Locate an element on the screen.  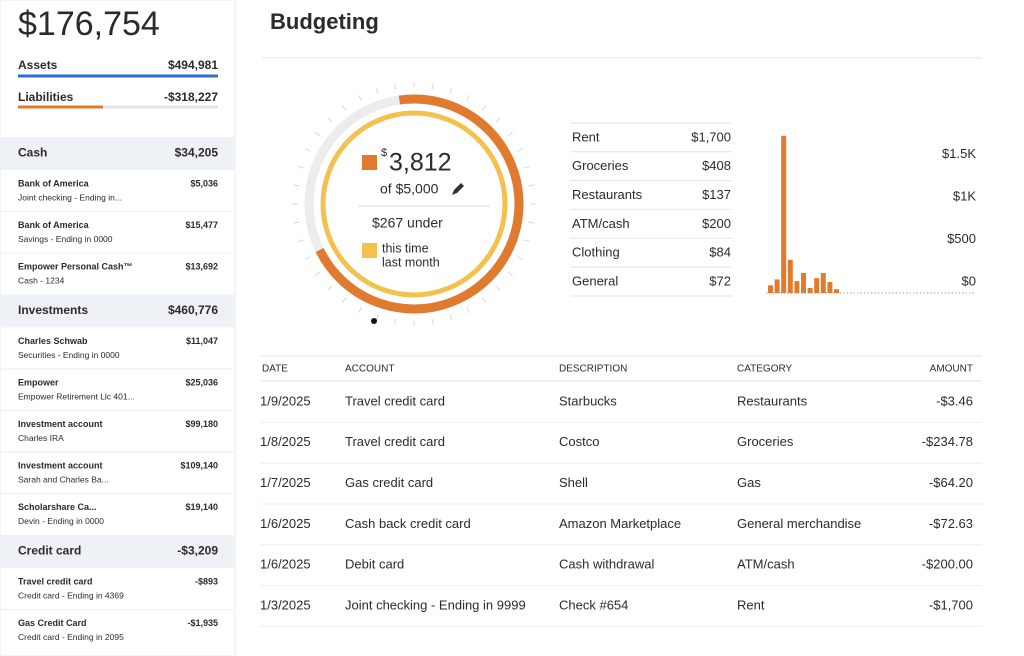
legend-line: this time is located at coordinates (405, 248).